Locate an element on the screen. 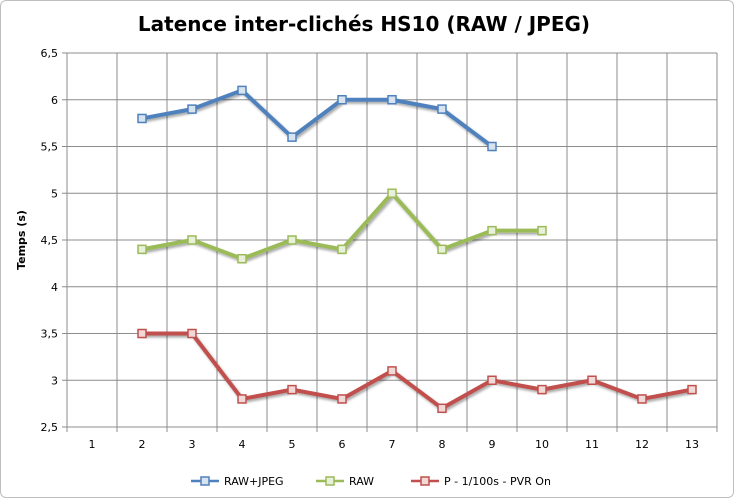  y-tick-label: 5,5 is located at coordinates (50, 147).